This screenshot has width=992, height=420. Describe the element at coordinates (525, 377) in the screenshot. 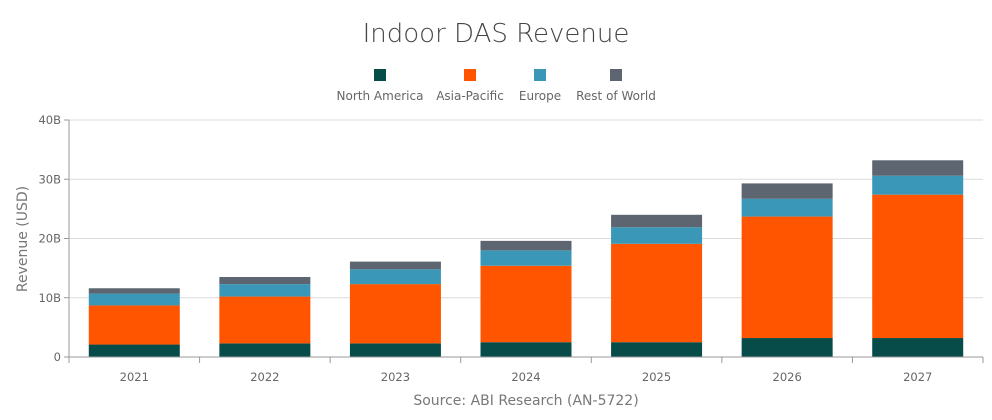

I see `x-tick-label: 2024` at that location.